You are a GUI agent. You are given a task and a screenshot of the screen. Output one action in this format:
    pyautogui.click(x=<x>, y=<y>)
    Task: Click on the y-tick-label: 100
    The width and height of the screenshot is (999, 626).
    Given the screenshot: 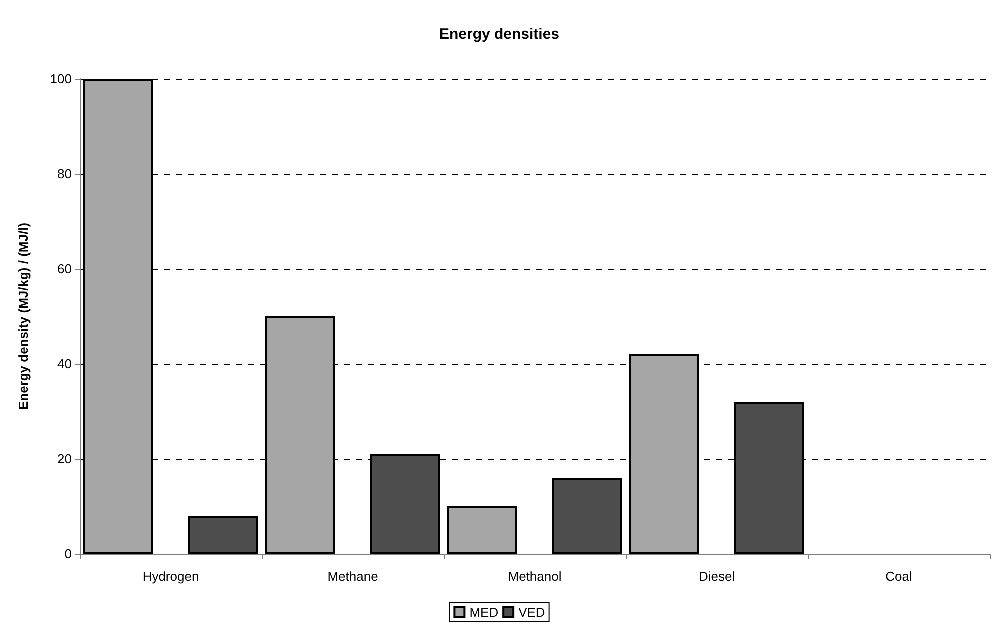 What is the action you would take?
    pyautogui.click(x=61, y=79)
    